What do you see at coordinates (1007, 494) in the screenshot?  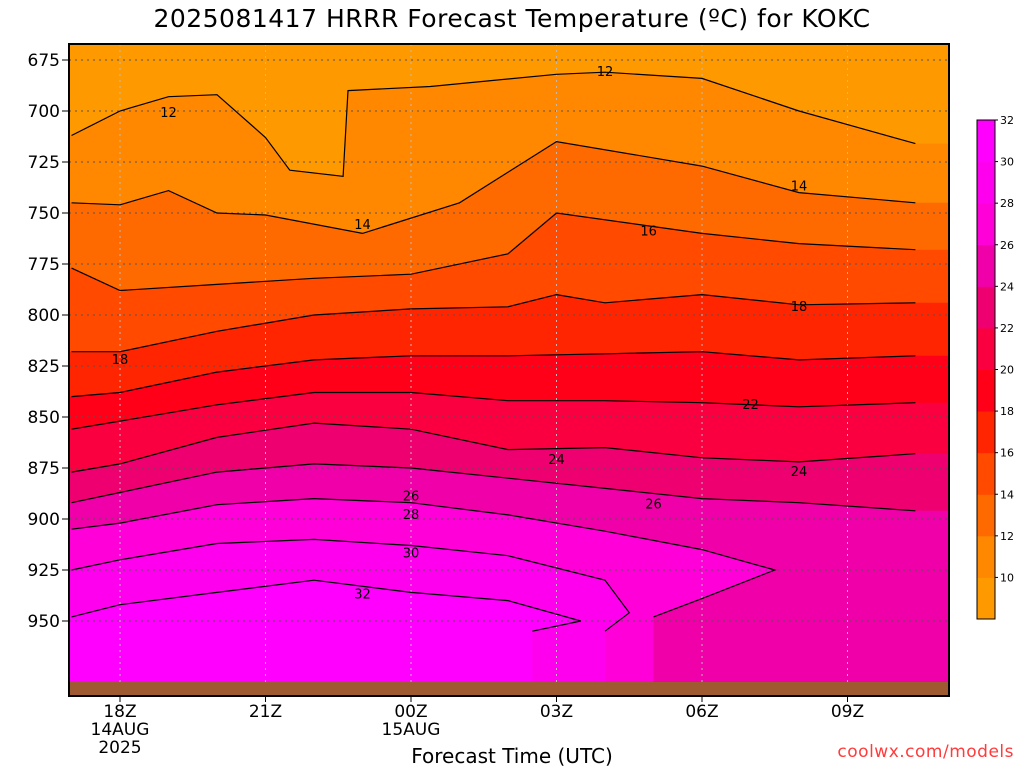 I see `colorbar-tick-label: 14` at bounding box center [1007, 494].